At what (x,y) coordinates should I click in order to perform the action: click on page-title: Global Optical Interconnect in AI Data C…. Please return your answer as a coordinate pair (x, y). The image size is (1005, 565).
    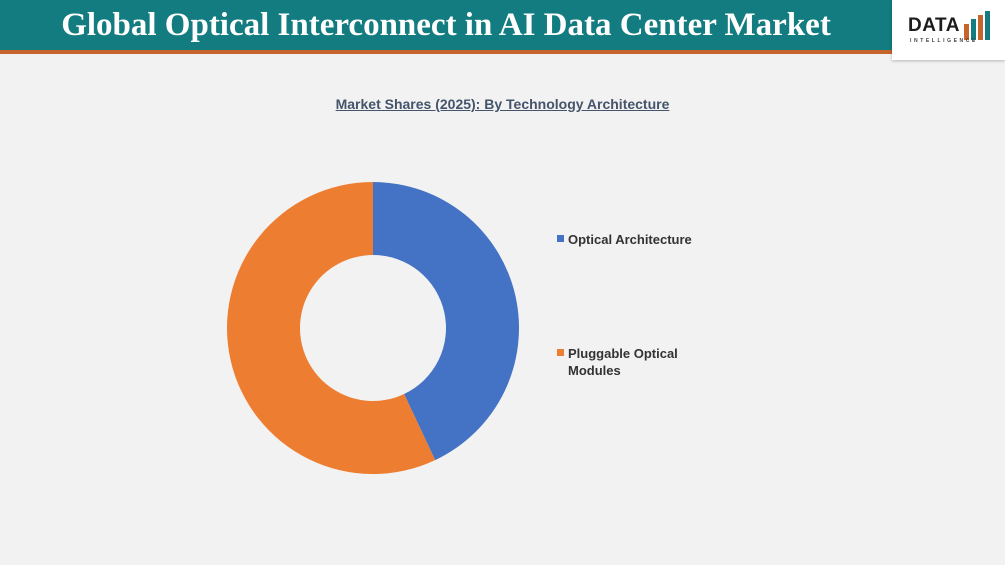
    Looking at the image, I should click on (446, 25).